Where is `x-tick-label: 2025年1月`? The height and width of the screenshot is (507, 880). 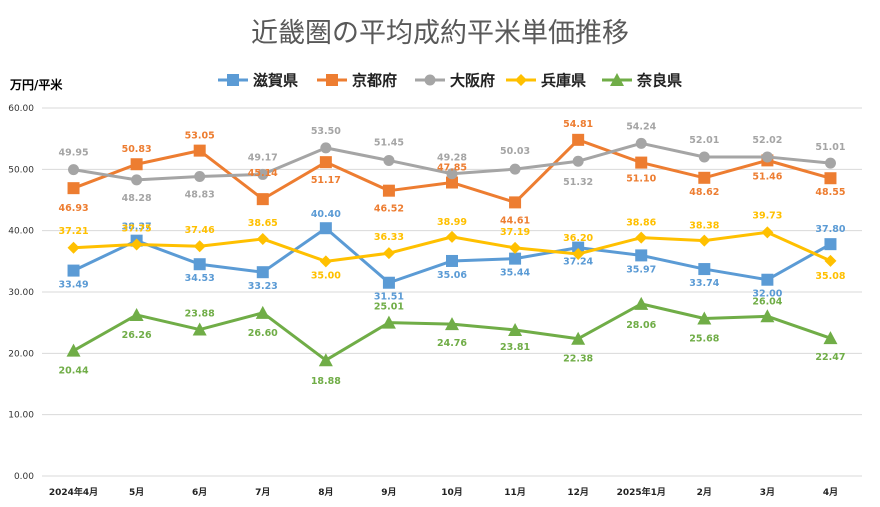
x-tick-label: 2025年1月 is located at coordinates (641, 492).